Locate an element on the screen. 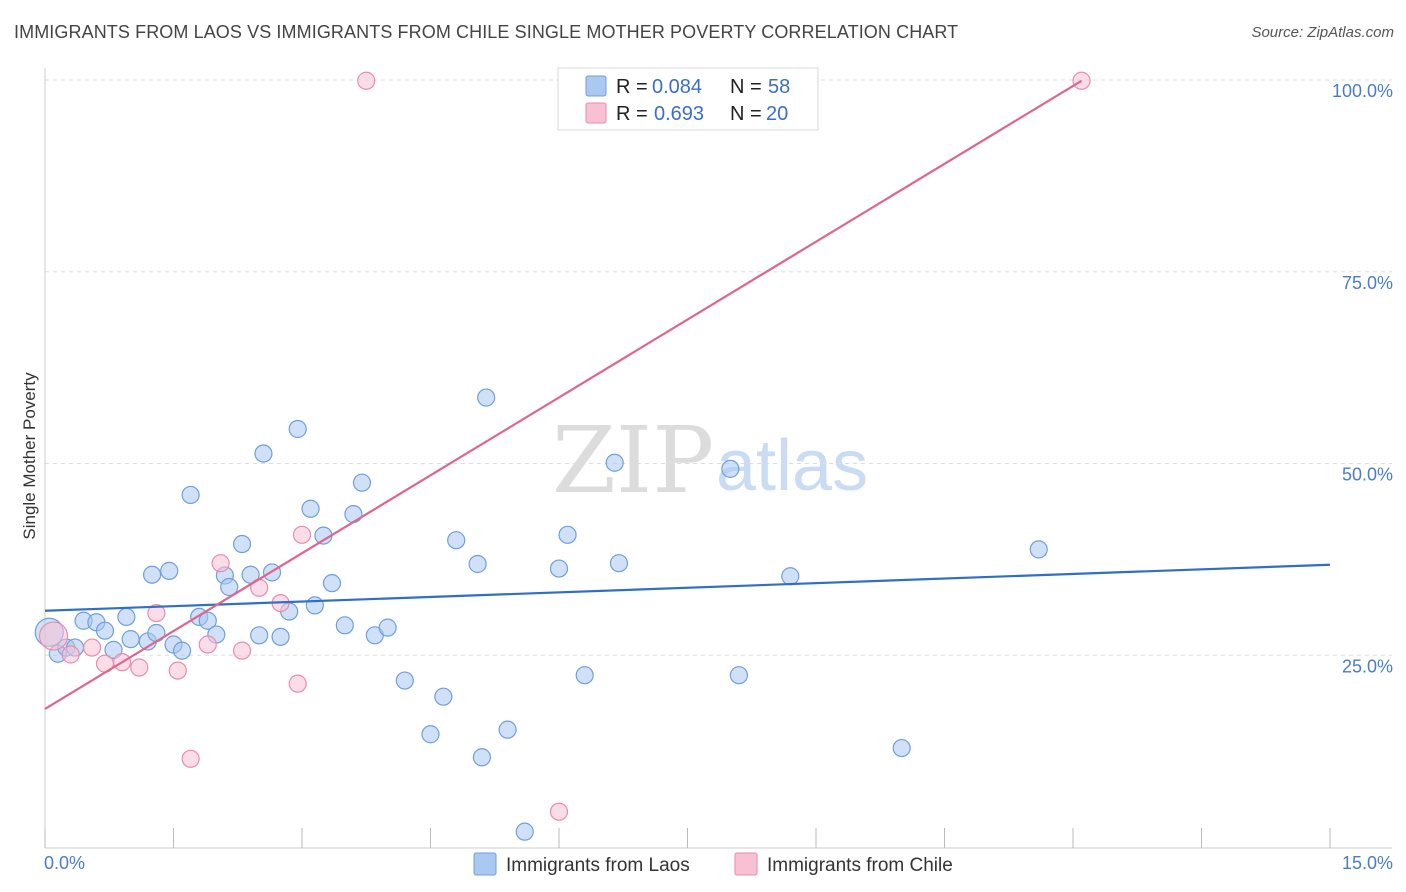 The image size is (1406, 892). legend-n-value-chile: 20 is located at coordinates (777, 114).